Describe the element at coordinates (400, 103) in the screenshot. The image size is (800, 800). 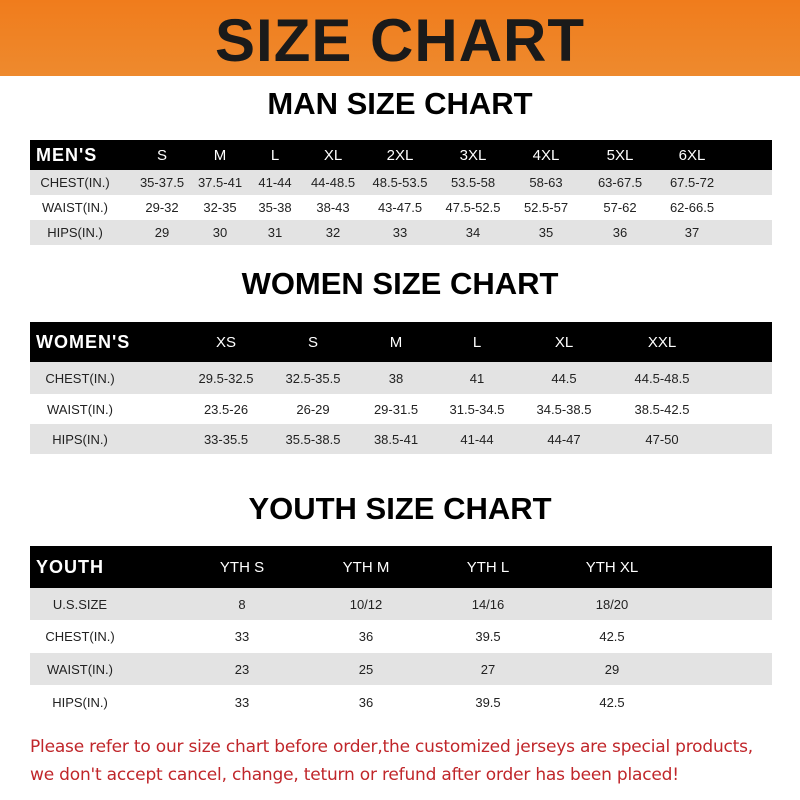
I see `section-title: MAN SIZE CHART` at that location.